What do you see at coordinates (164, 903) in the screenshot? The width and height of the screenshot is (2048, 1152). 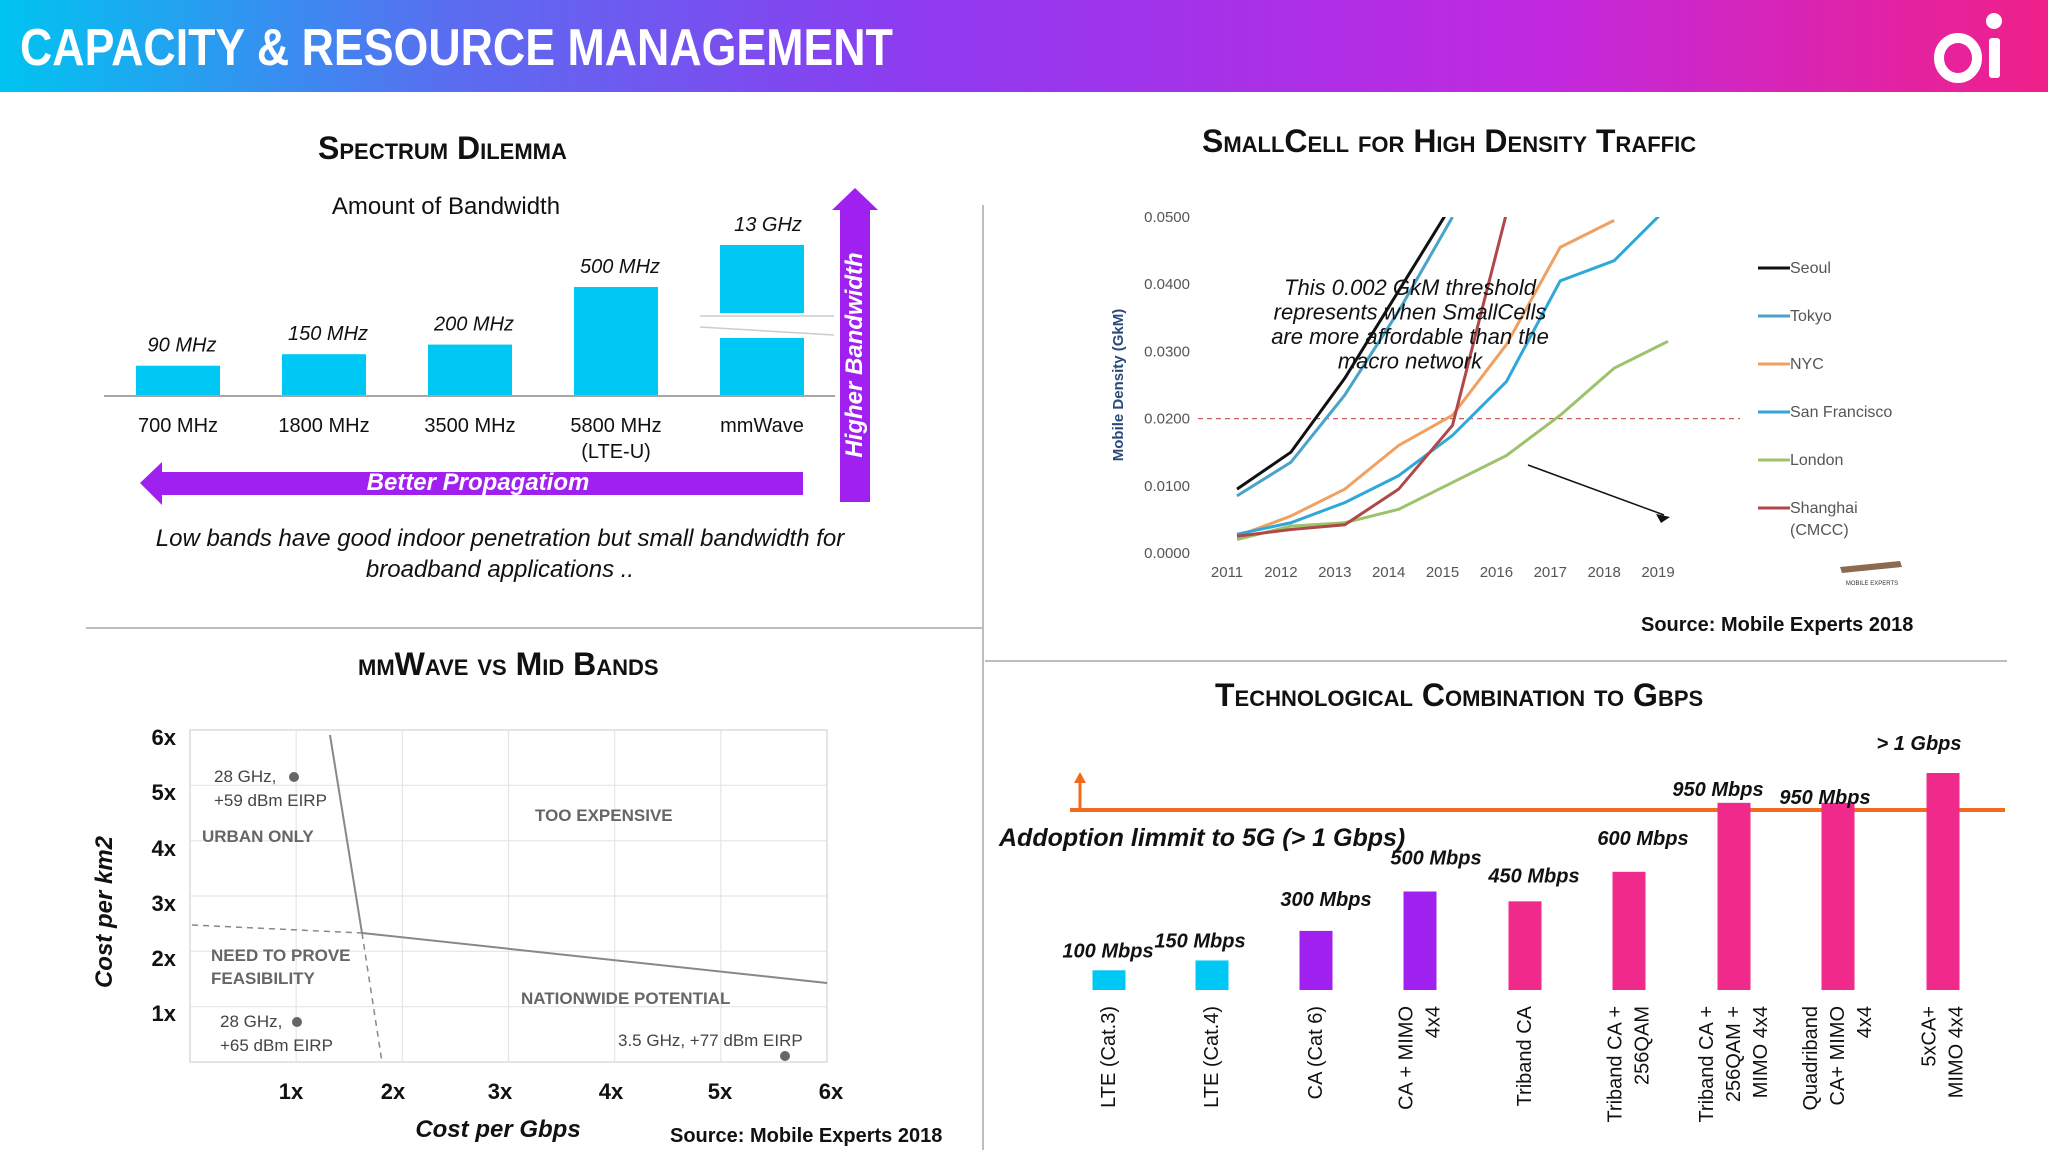 I see `y-tick-label: 3x` at bounding box center [164, 903].